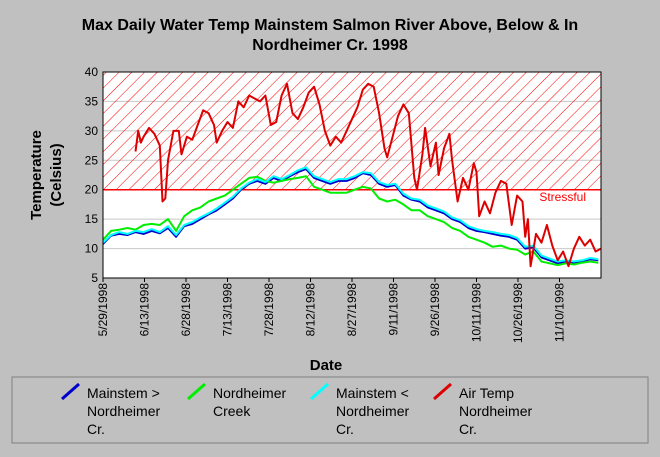 The width and height of the screenshot is (660, 457). Describe the element at coordinates (560, 312) in the screenshot. I see `x-tick-label: 11/10/1998` at that location.